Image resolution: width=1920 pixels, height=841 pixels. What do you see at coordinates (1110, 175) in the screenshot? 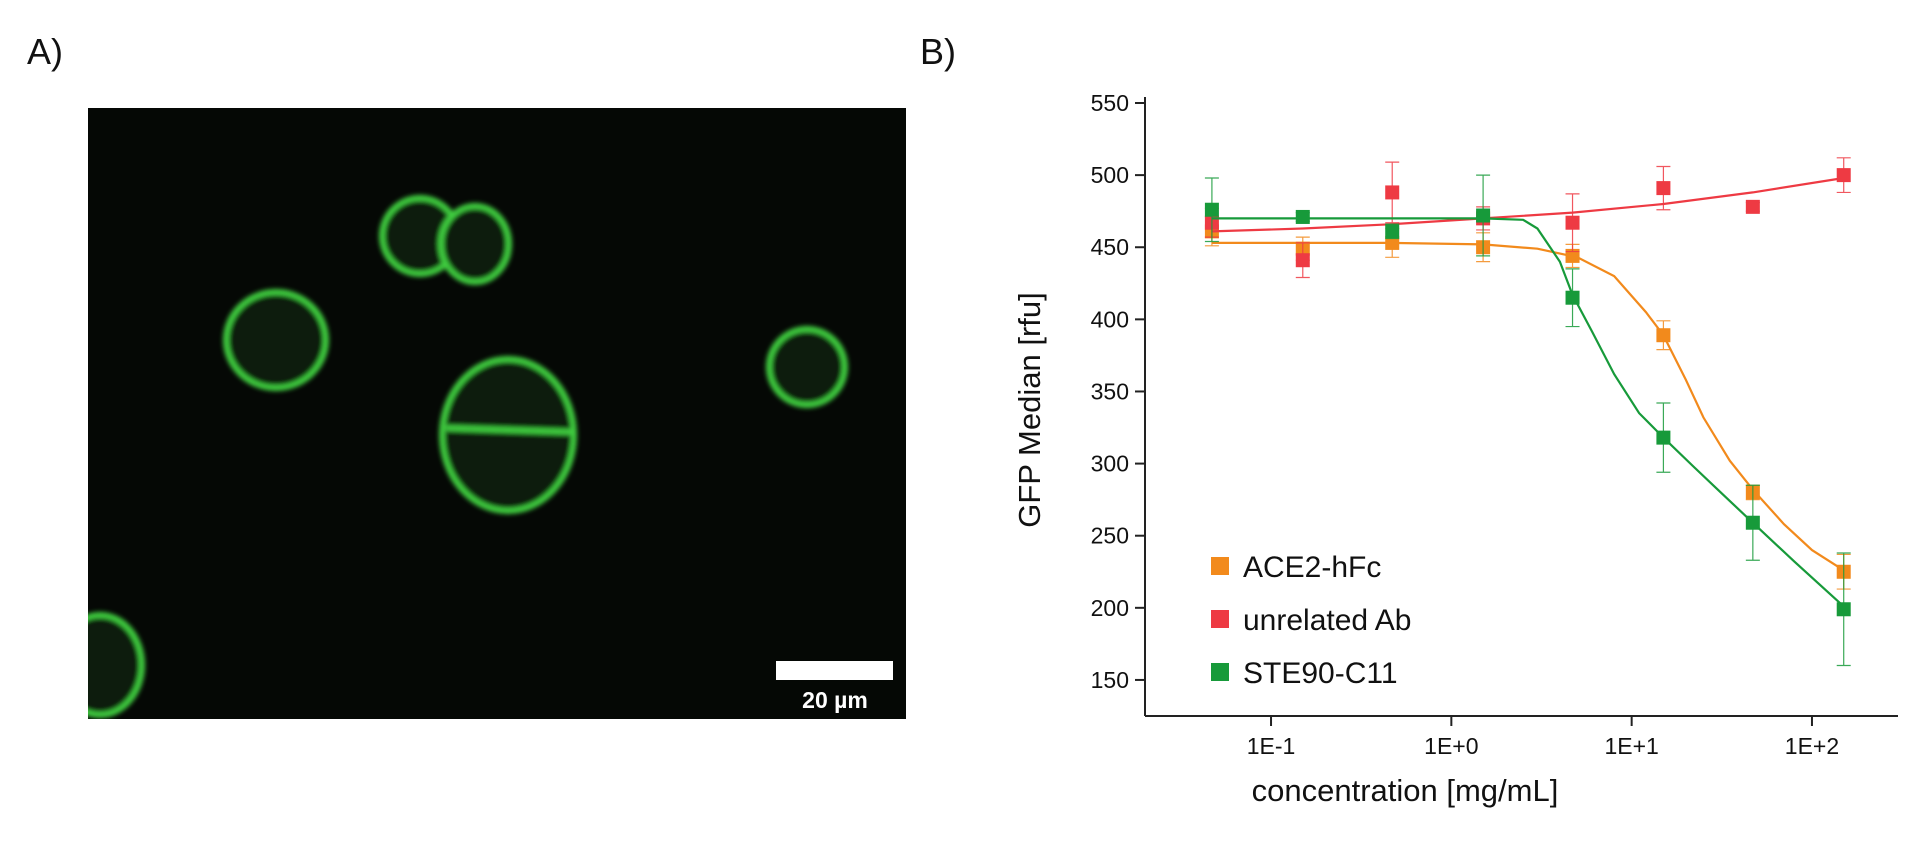
I see `y-tick-label: 500` at bounding box center [1110, 175].